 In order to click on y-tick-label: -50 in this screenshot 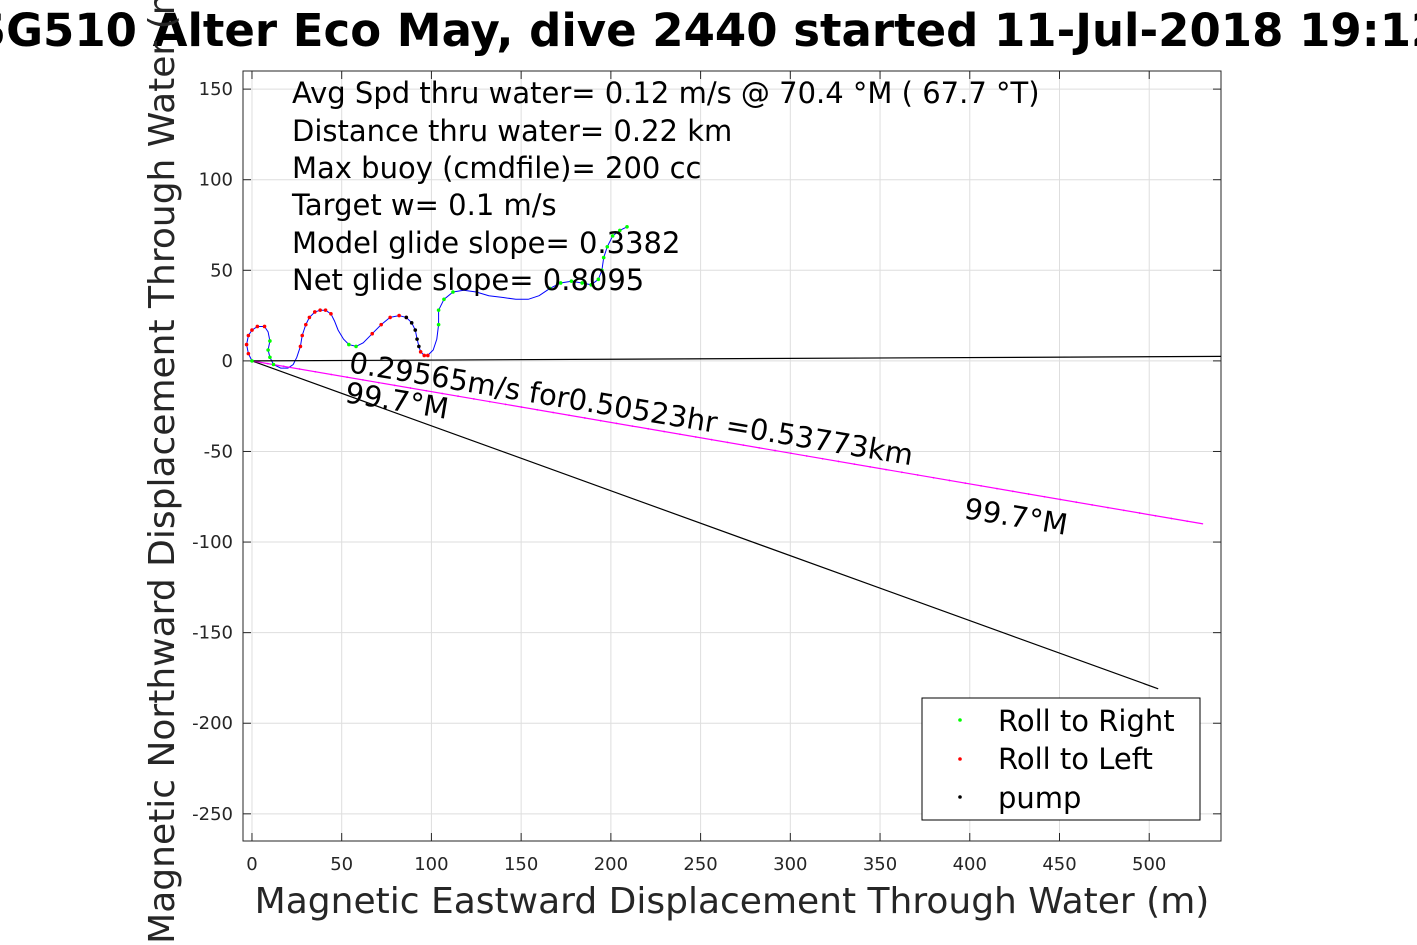, I will do `click(218, 451)`.